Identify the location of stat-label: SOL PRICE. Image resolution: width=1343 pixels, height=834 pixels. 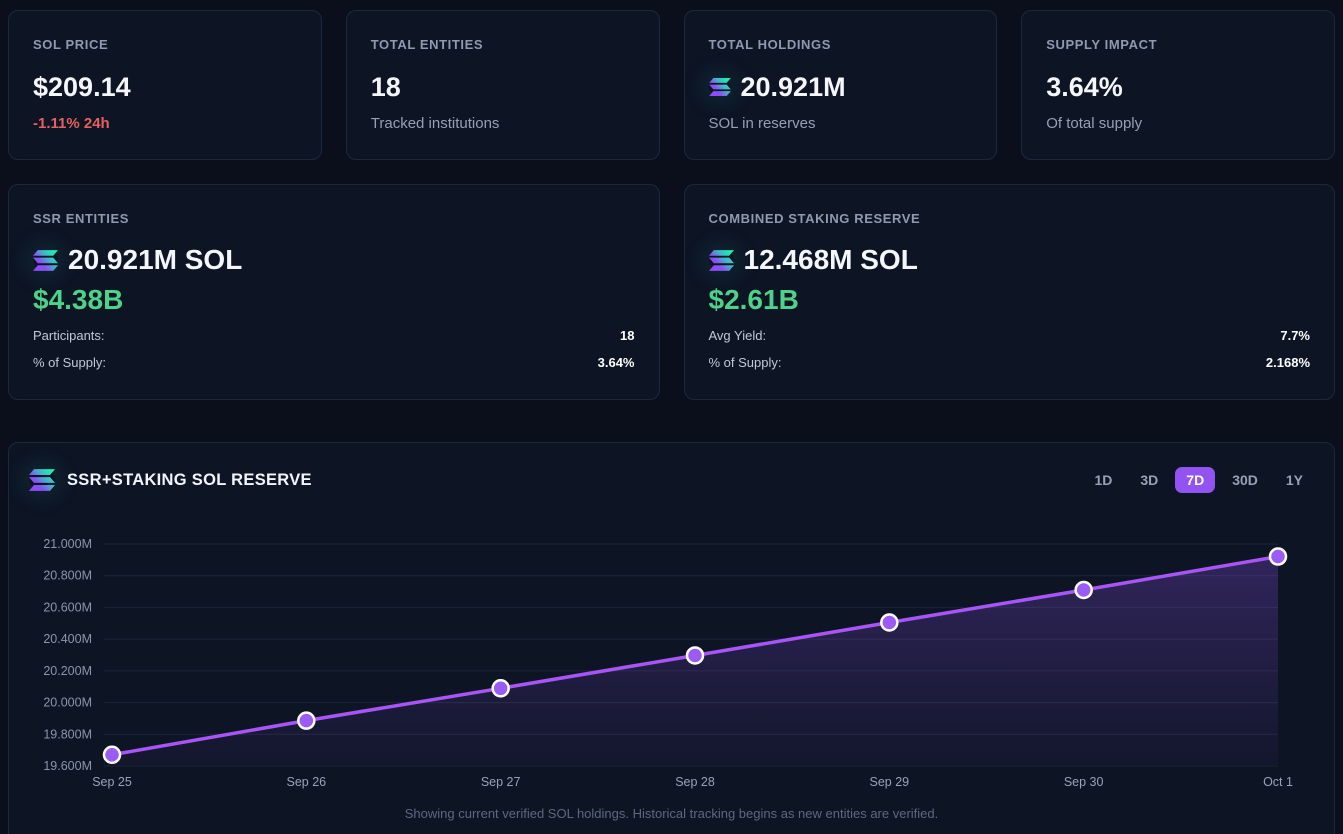
(71, 44).